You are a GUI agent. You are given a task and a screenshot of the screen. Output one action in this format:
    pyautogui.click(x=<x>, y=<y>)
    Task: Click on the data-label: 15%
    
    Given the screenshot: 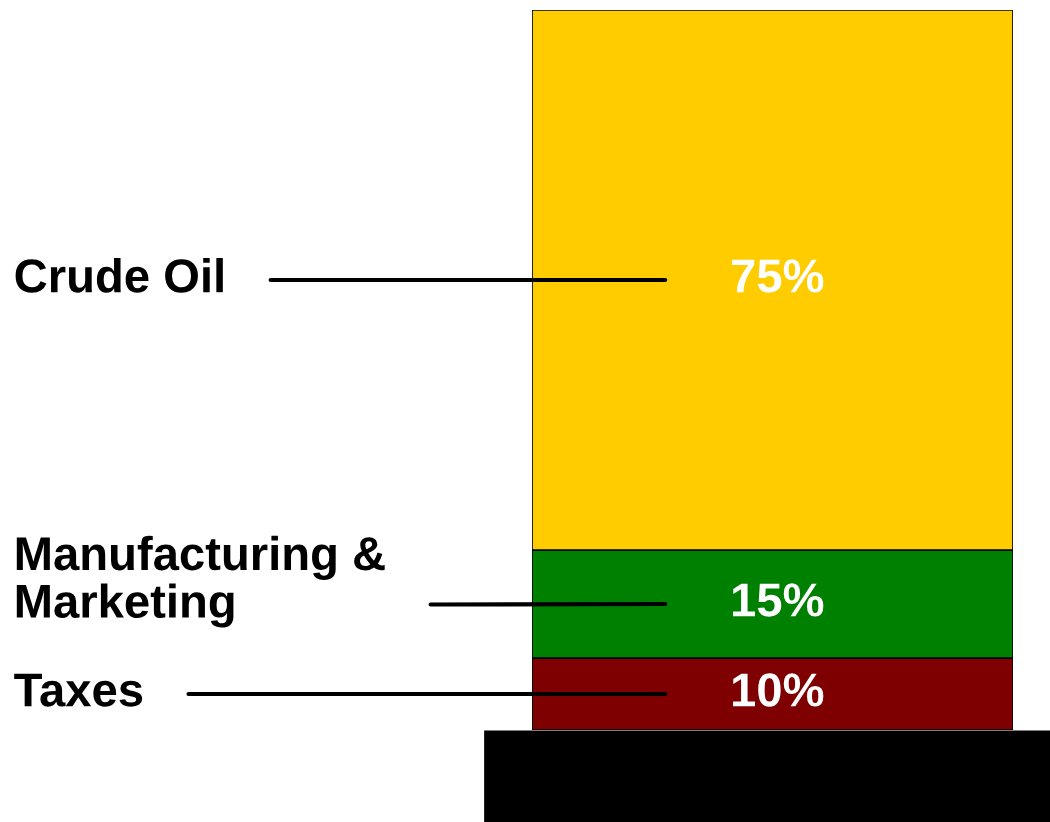 What is the action you would take?
    pyautogui.click(x=778, y=600)
    